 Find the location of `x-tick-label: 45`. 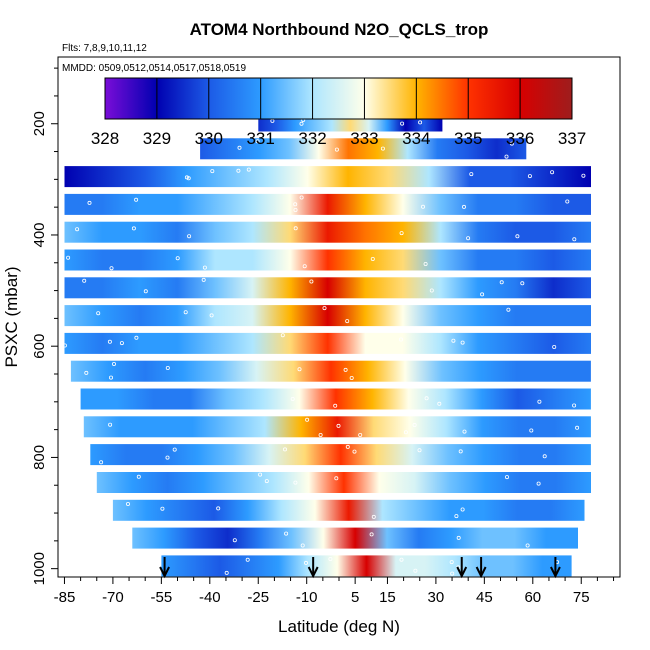

x-tick-label: 45 is located at coordinates (484, 597).